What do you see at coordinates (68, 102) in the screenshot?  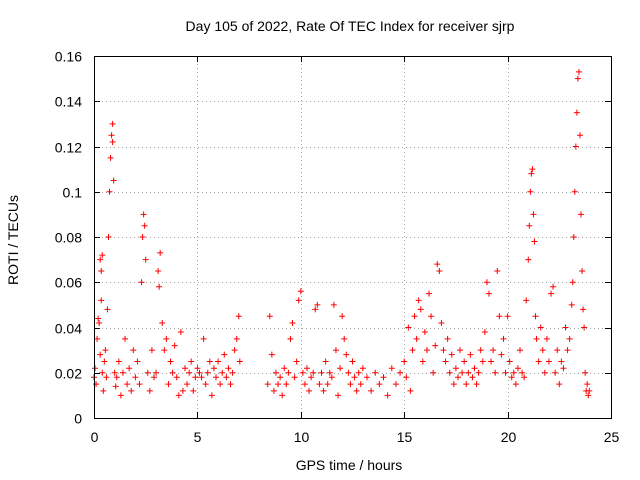 I see `y-tick-label: 0.14` at bounding box center [68, 102].